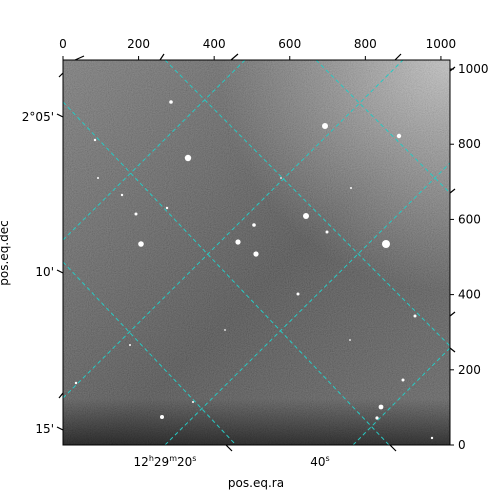 The height and width of the screenshot is (504, 500). What do you see at coordinates (469, 370) in the screenshot?
I see `y-tick-label: 200` at bounding box center [469, 370].